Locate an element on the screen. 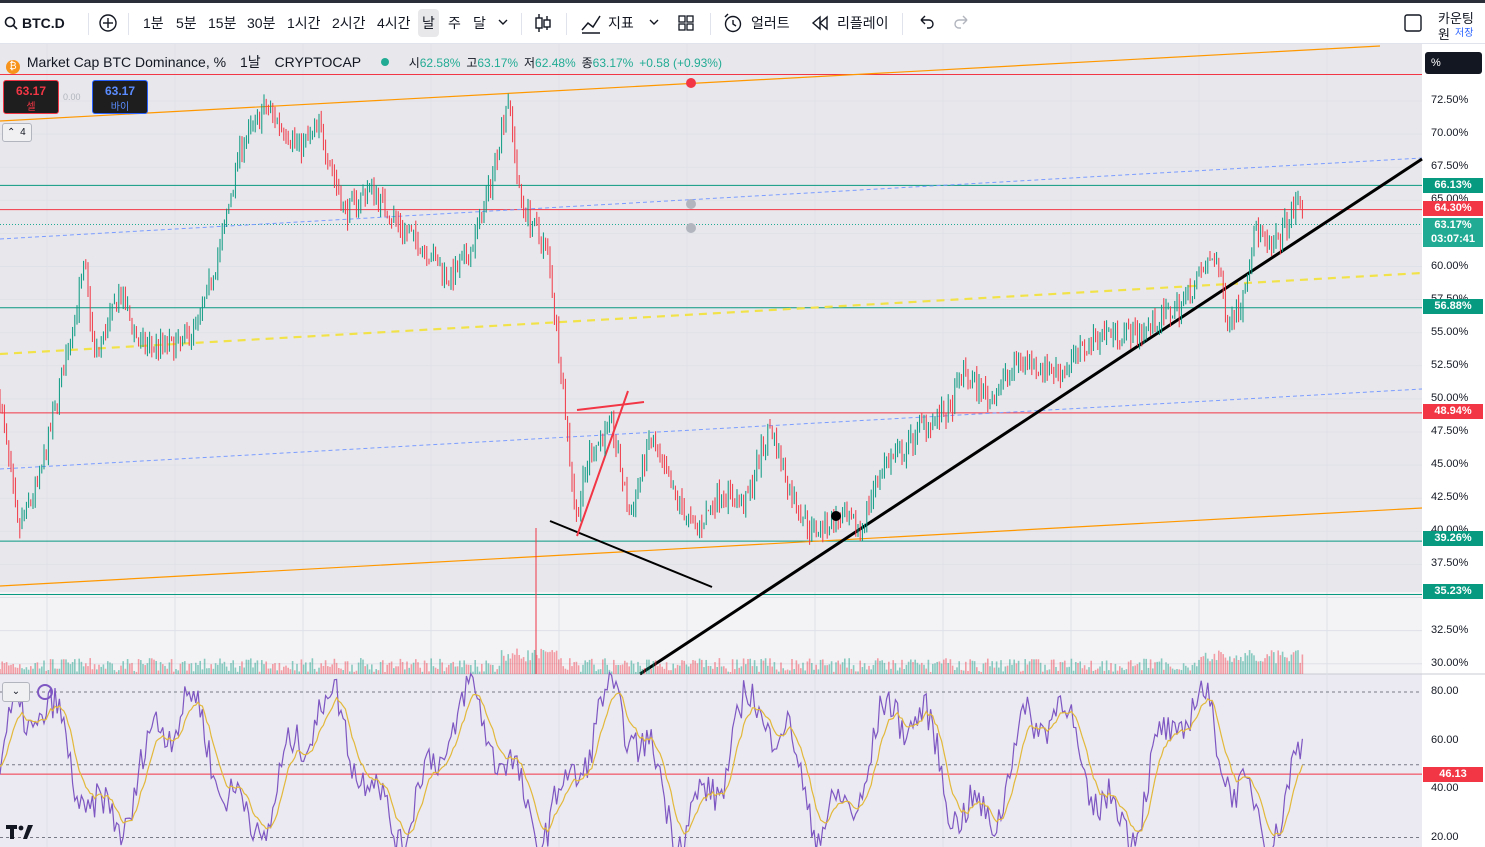  indicators-button: 지표 is located at coordinates (621, 23).